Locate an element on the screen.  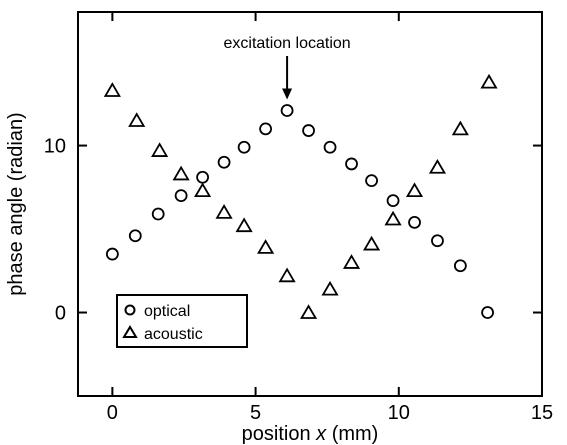
legend-marker-optical is located at coordinates (130, 310).